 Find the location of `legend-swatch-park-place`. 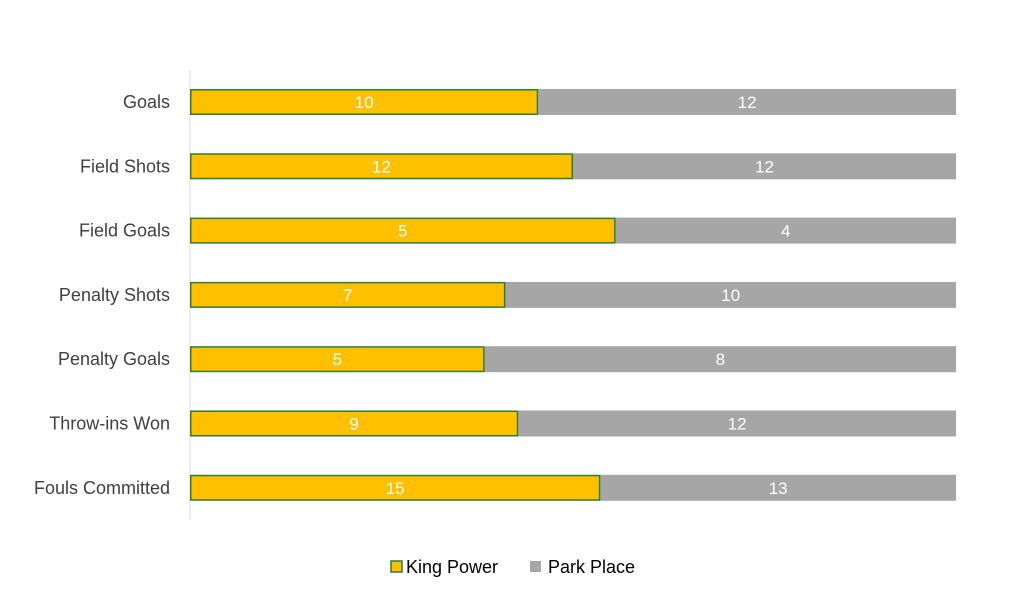

legend-swatch-park-place is located at coordinates (535, 566).